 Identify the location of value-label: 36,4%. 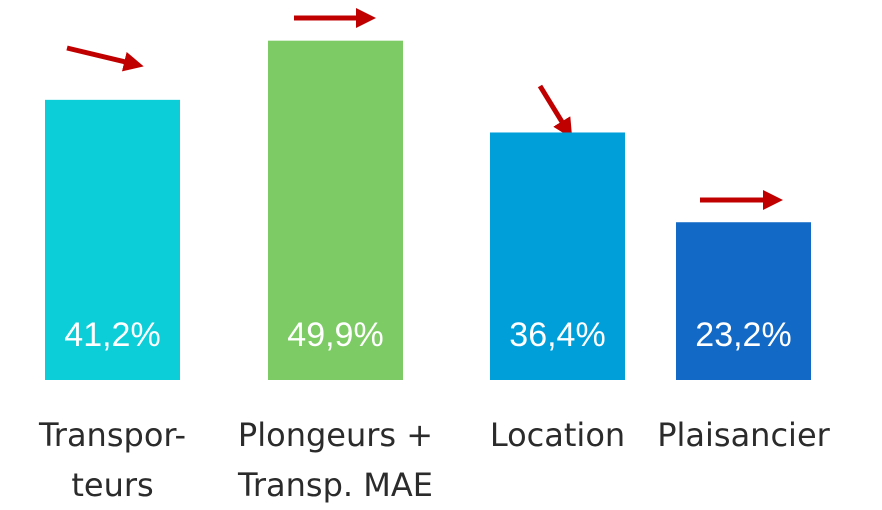
(557, 335).